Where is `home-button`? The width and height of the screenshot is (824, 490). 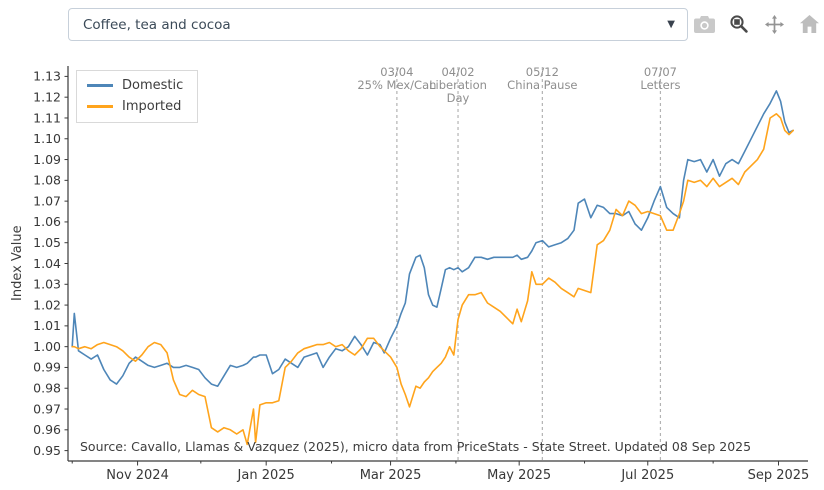
home-button is located at coordinates (809, 24).